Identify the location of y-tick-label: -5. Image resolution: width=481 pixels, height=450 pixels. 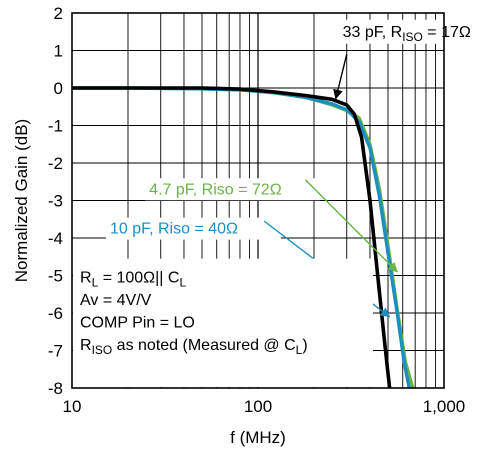
(55, 276).